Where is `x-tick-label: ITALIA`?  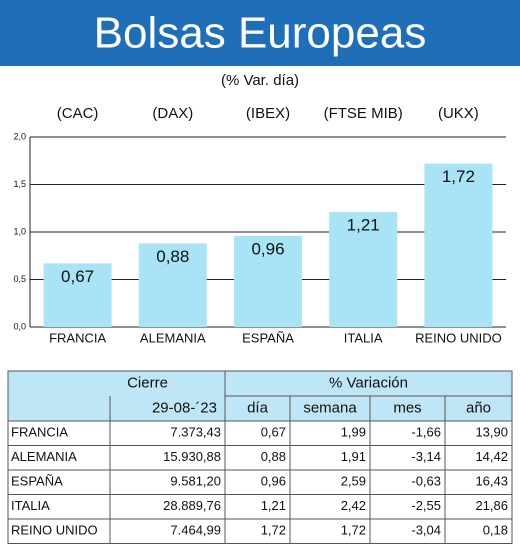 x-tick-label: ITALIA is located at coordinates (363, 337).